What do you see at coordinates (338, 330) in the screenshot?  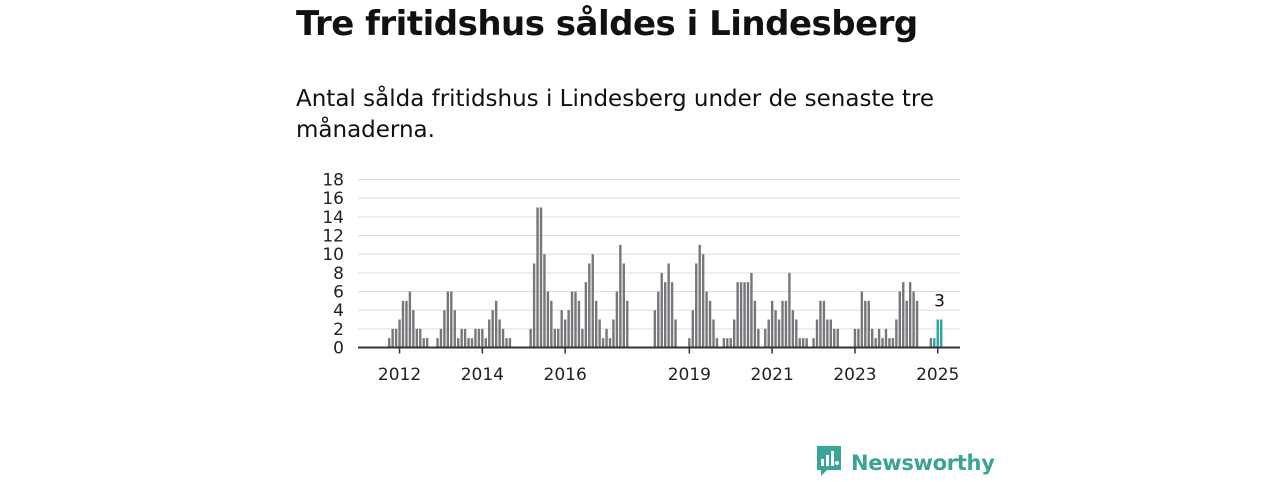 I see `y-tick-label: 2` at bounding box center [338, 330].